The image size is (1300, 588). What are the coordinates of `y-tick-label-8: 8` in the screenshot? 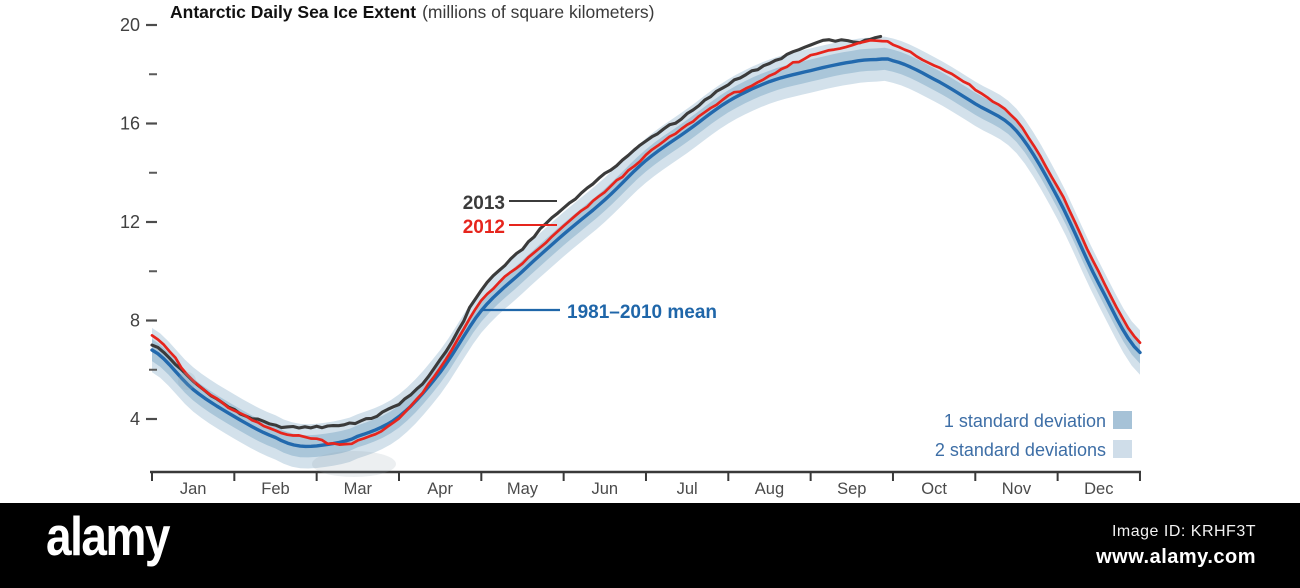 It's located at (135, 321).